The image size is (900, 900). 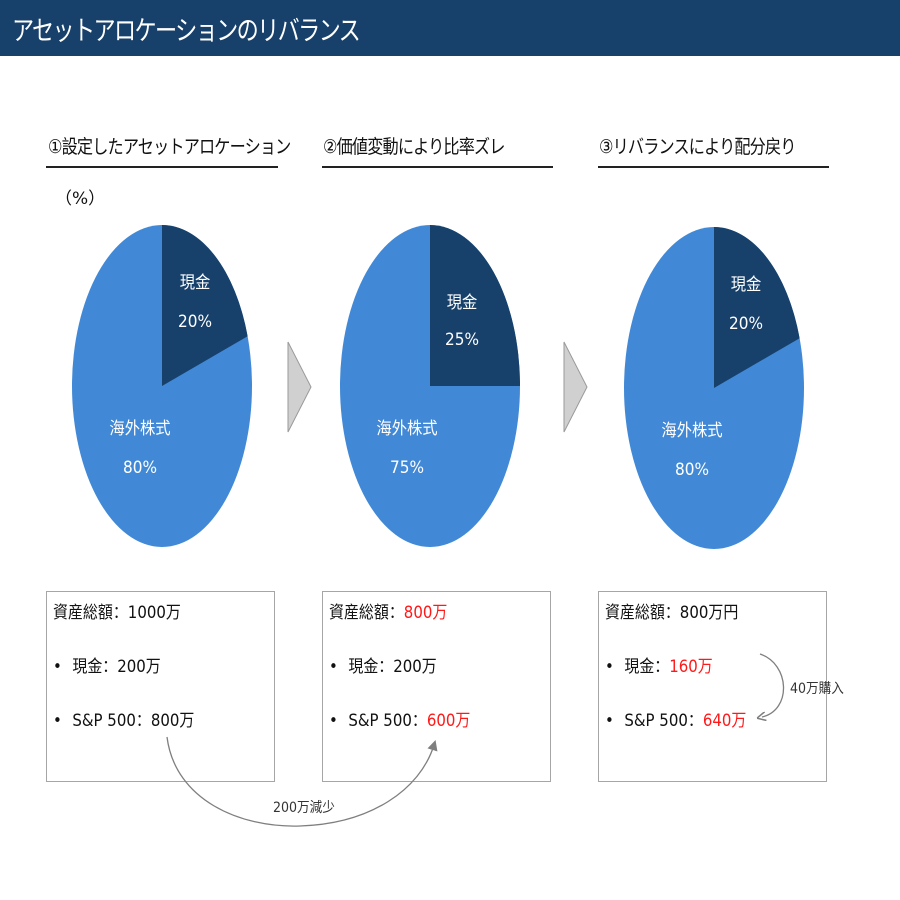 I want to click on sp500-value: 640万, so click(x=724, y=721).